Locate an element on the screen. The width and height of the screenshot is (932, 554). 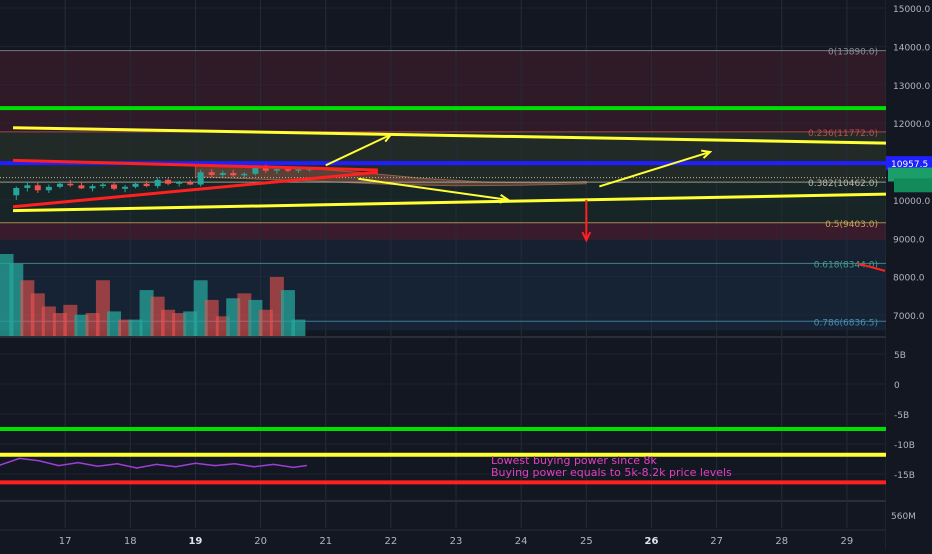
last-price-label: 10957.5 is located at coordinates (909, 165).